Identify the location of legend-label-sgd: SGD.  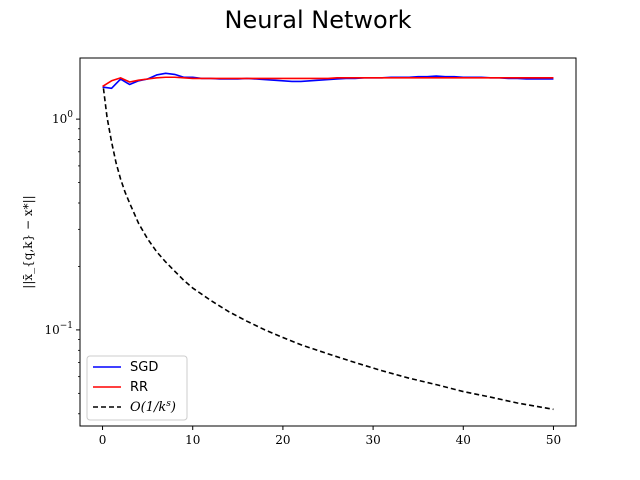
(144, 367).